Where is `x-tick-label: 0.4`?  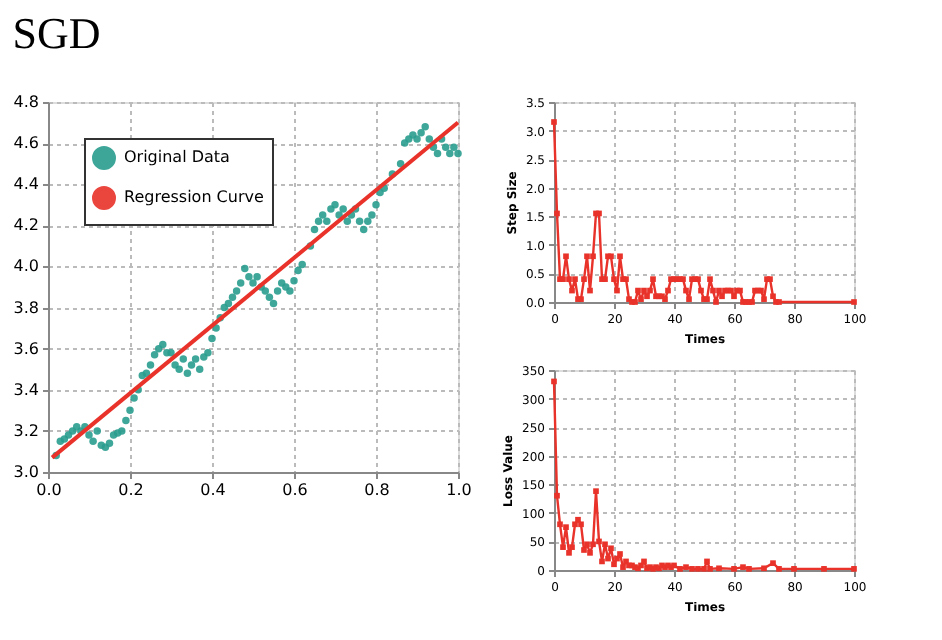 x-tick-label: 0.4 is located at coordinates (213, 490).